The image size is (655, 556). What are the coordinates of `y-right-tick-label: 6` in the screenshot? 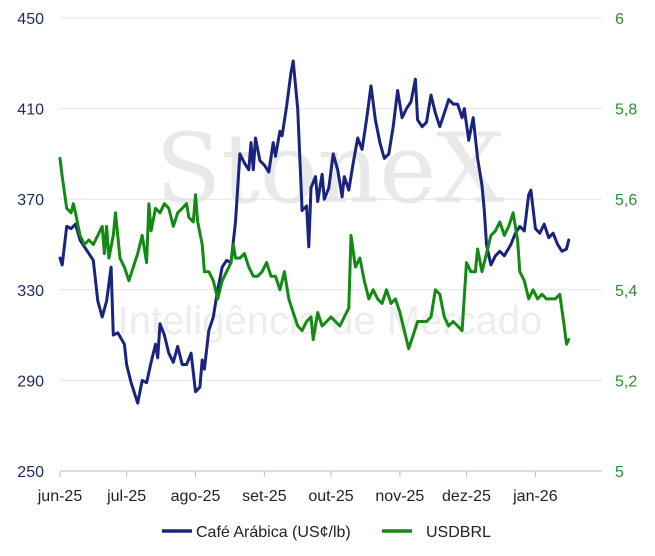 It's located at (619, 19).